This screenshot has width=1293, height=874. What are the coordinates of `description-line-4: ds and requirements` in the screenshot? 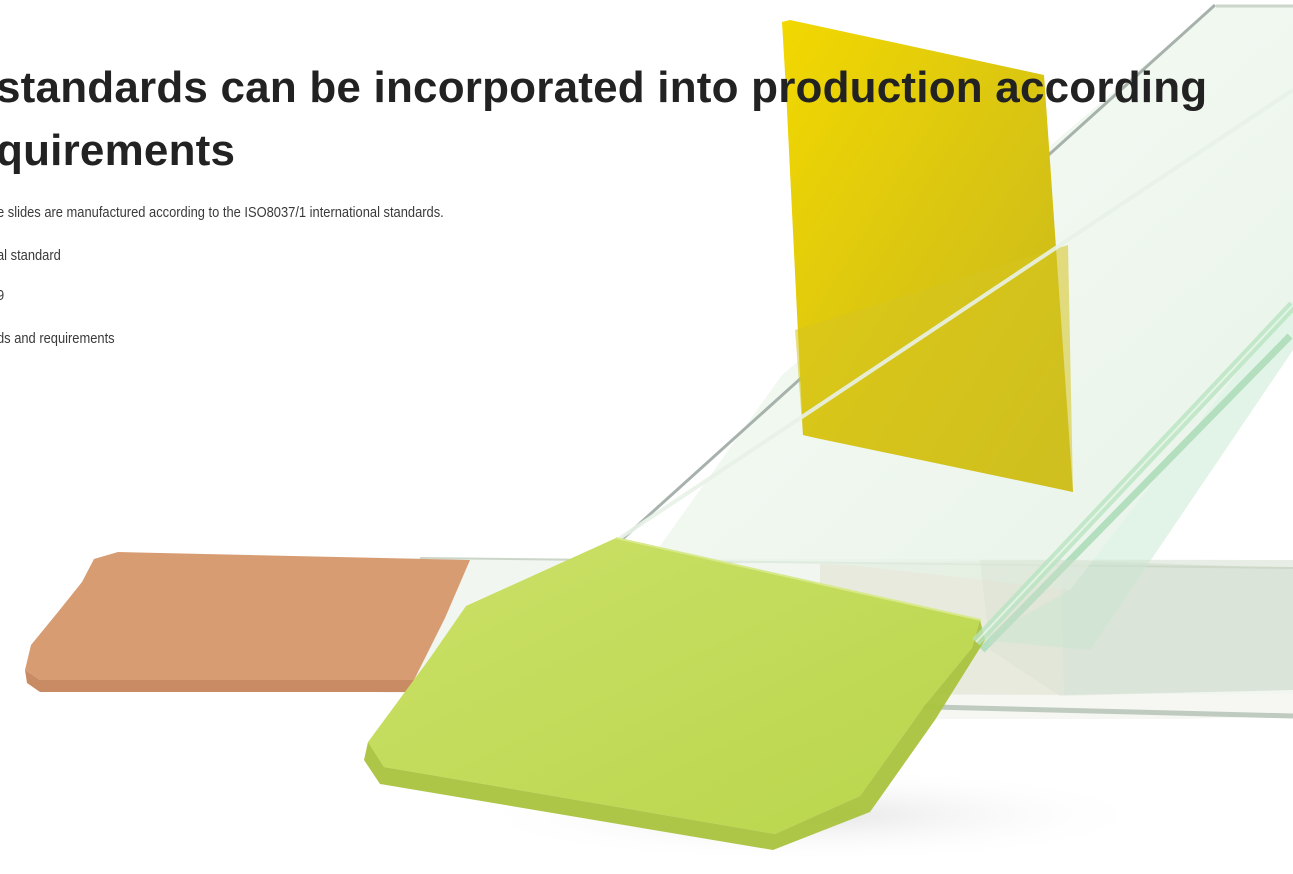 It's located at (57, 338).